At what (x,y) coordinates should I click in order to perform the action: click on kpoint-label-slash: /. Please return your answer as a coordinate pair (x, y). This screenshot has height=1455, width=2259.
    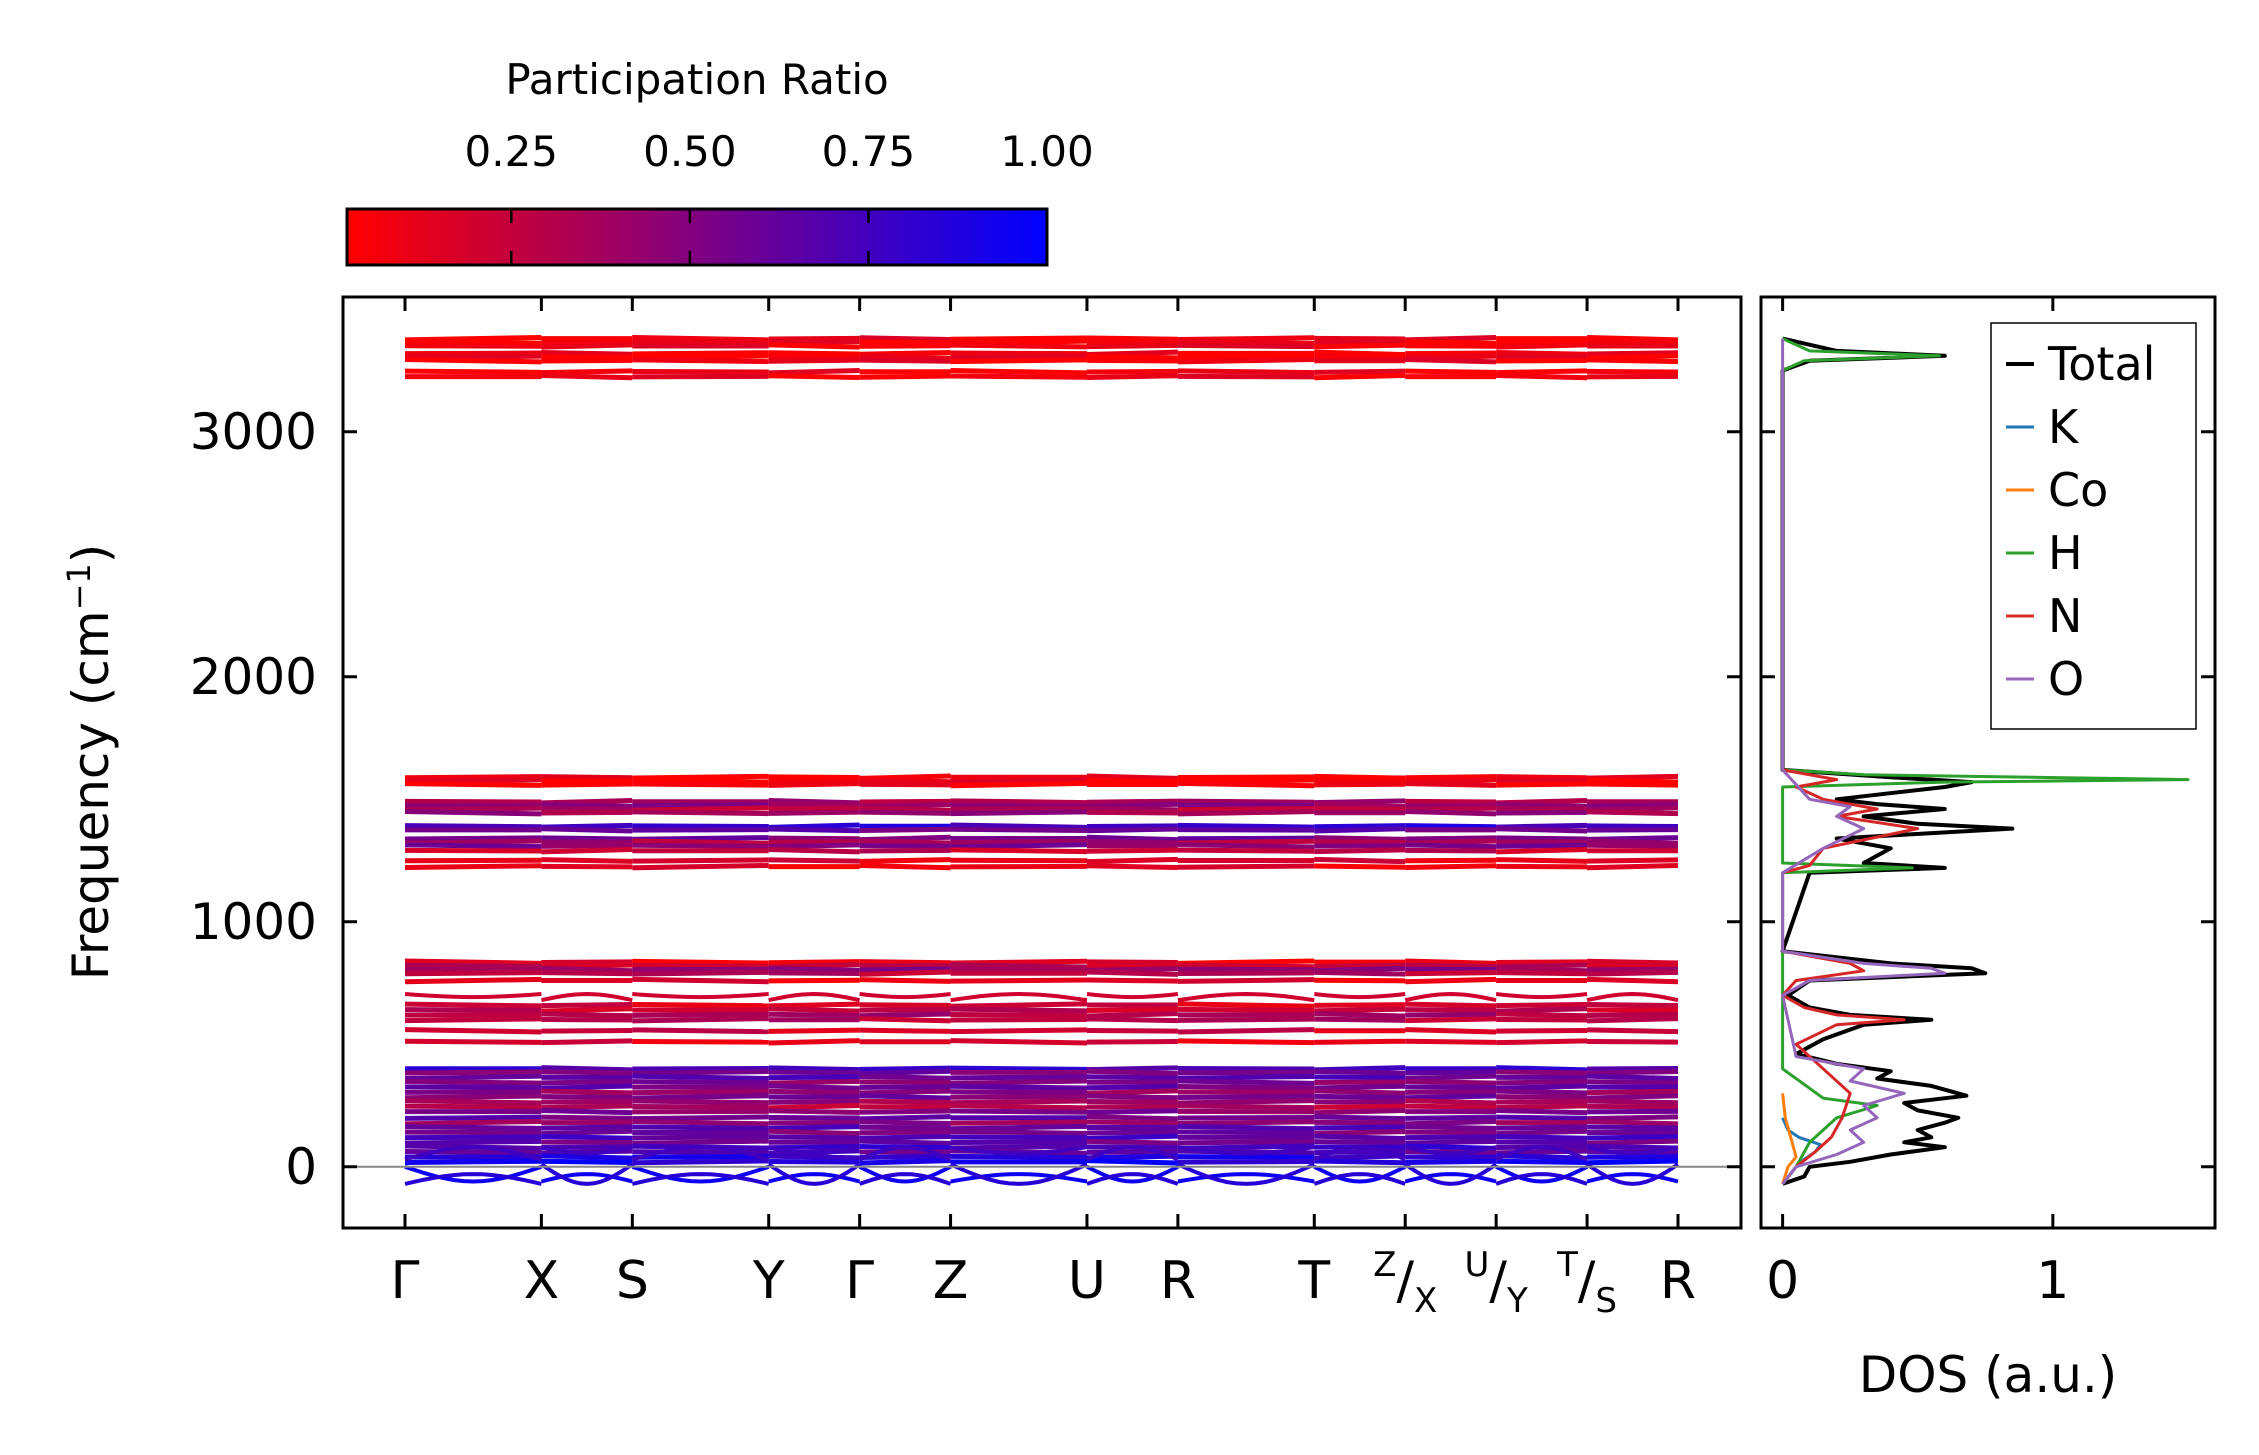
    Looking at the image, I should click on (1498, 1281).